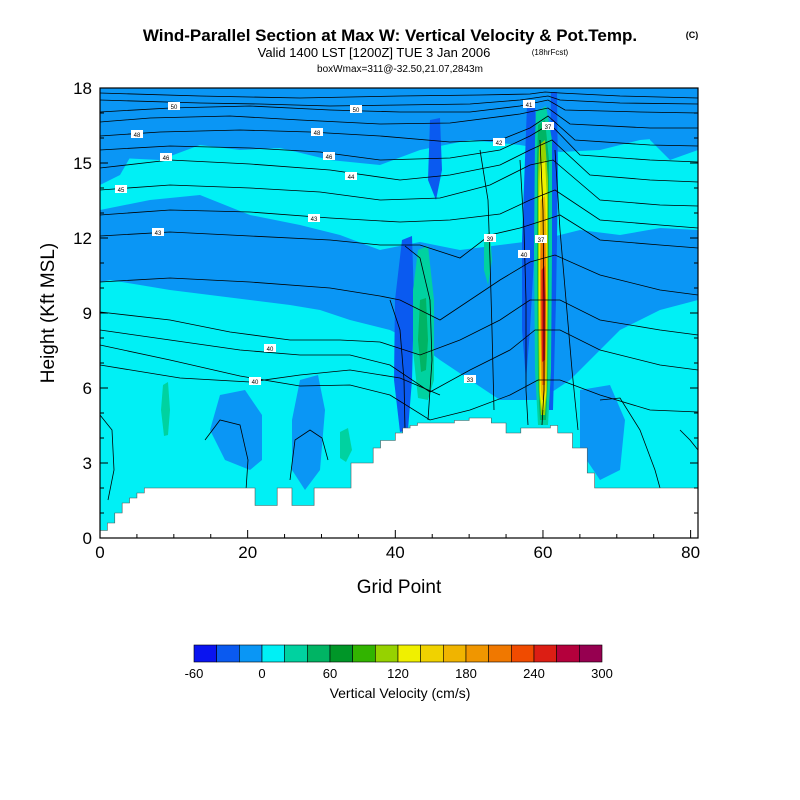 The image size is (800, 800). Describe the element at coordinates (87, 538) in the screenshot. I see `y-tick-label: 0` at that location.